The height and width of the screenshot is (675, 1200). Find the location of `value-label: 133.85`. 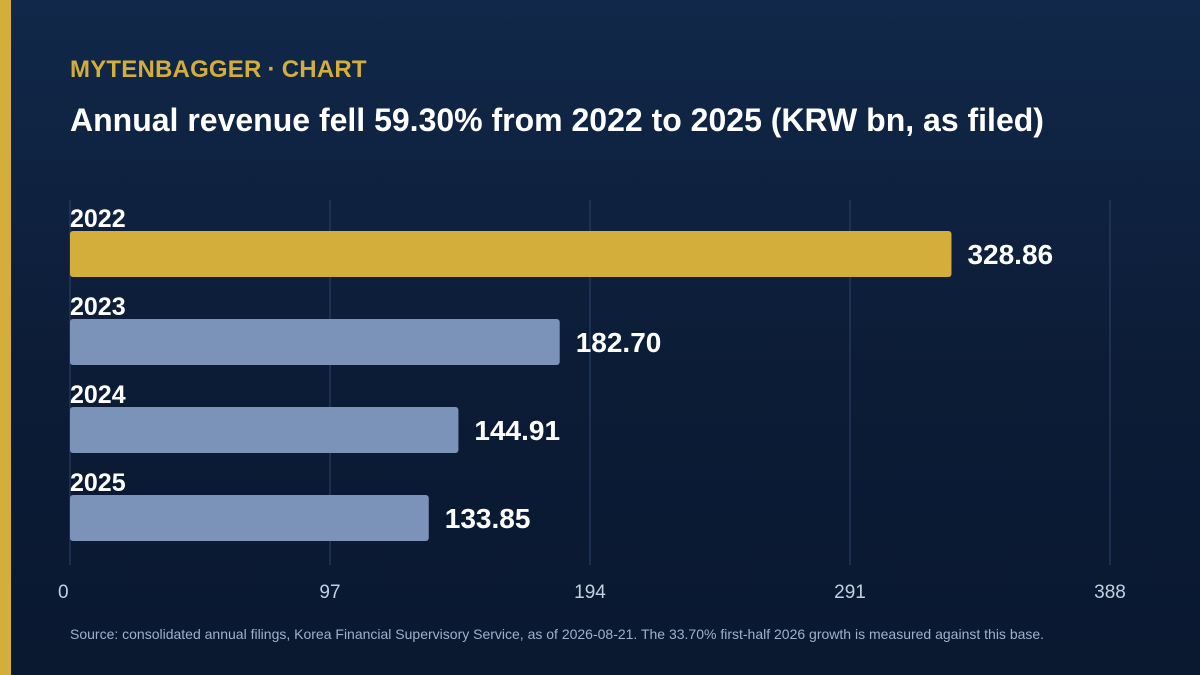

value-label: 133.85 is located at coordinates (488, 518).